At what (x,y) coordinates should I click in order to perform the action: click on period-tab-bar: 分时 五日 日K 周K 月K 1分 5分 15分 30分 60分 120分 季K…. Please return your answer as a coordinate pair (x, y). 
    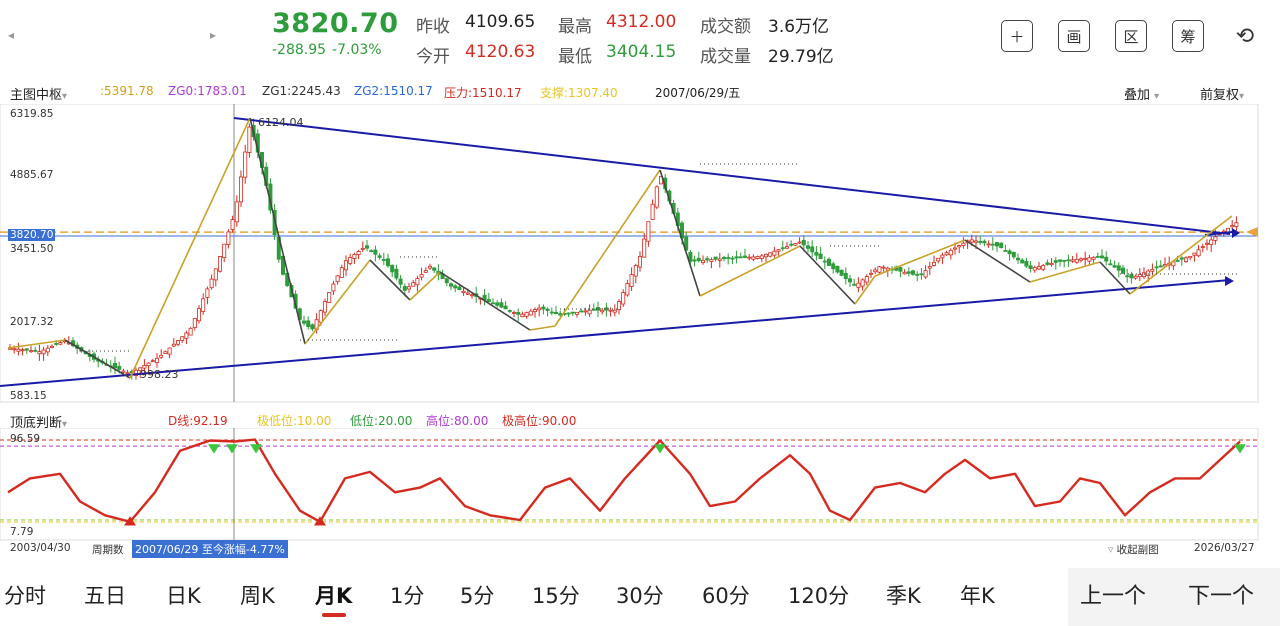
    Looking at the image, I should click on (640, 597).